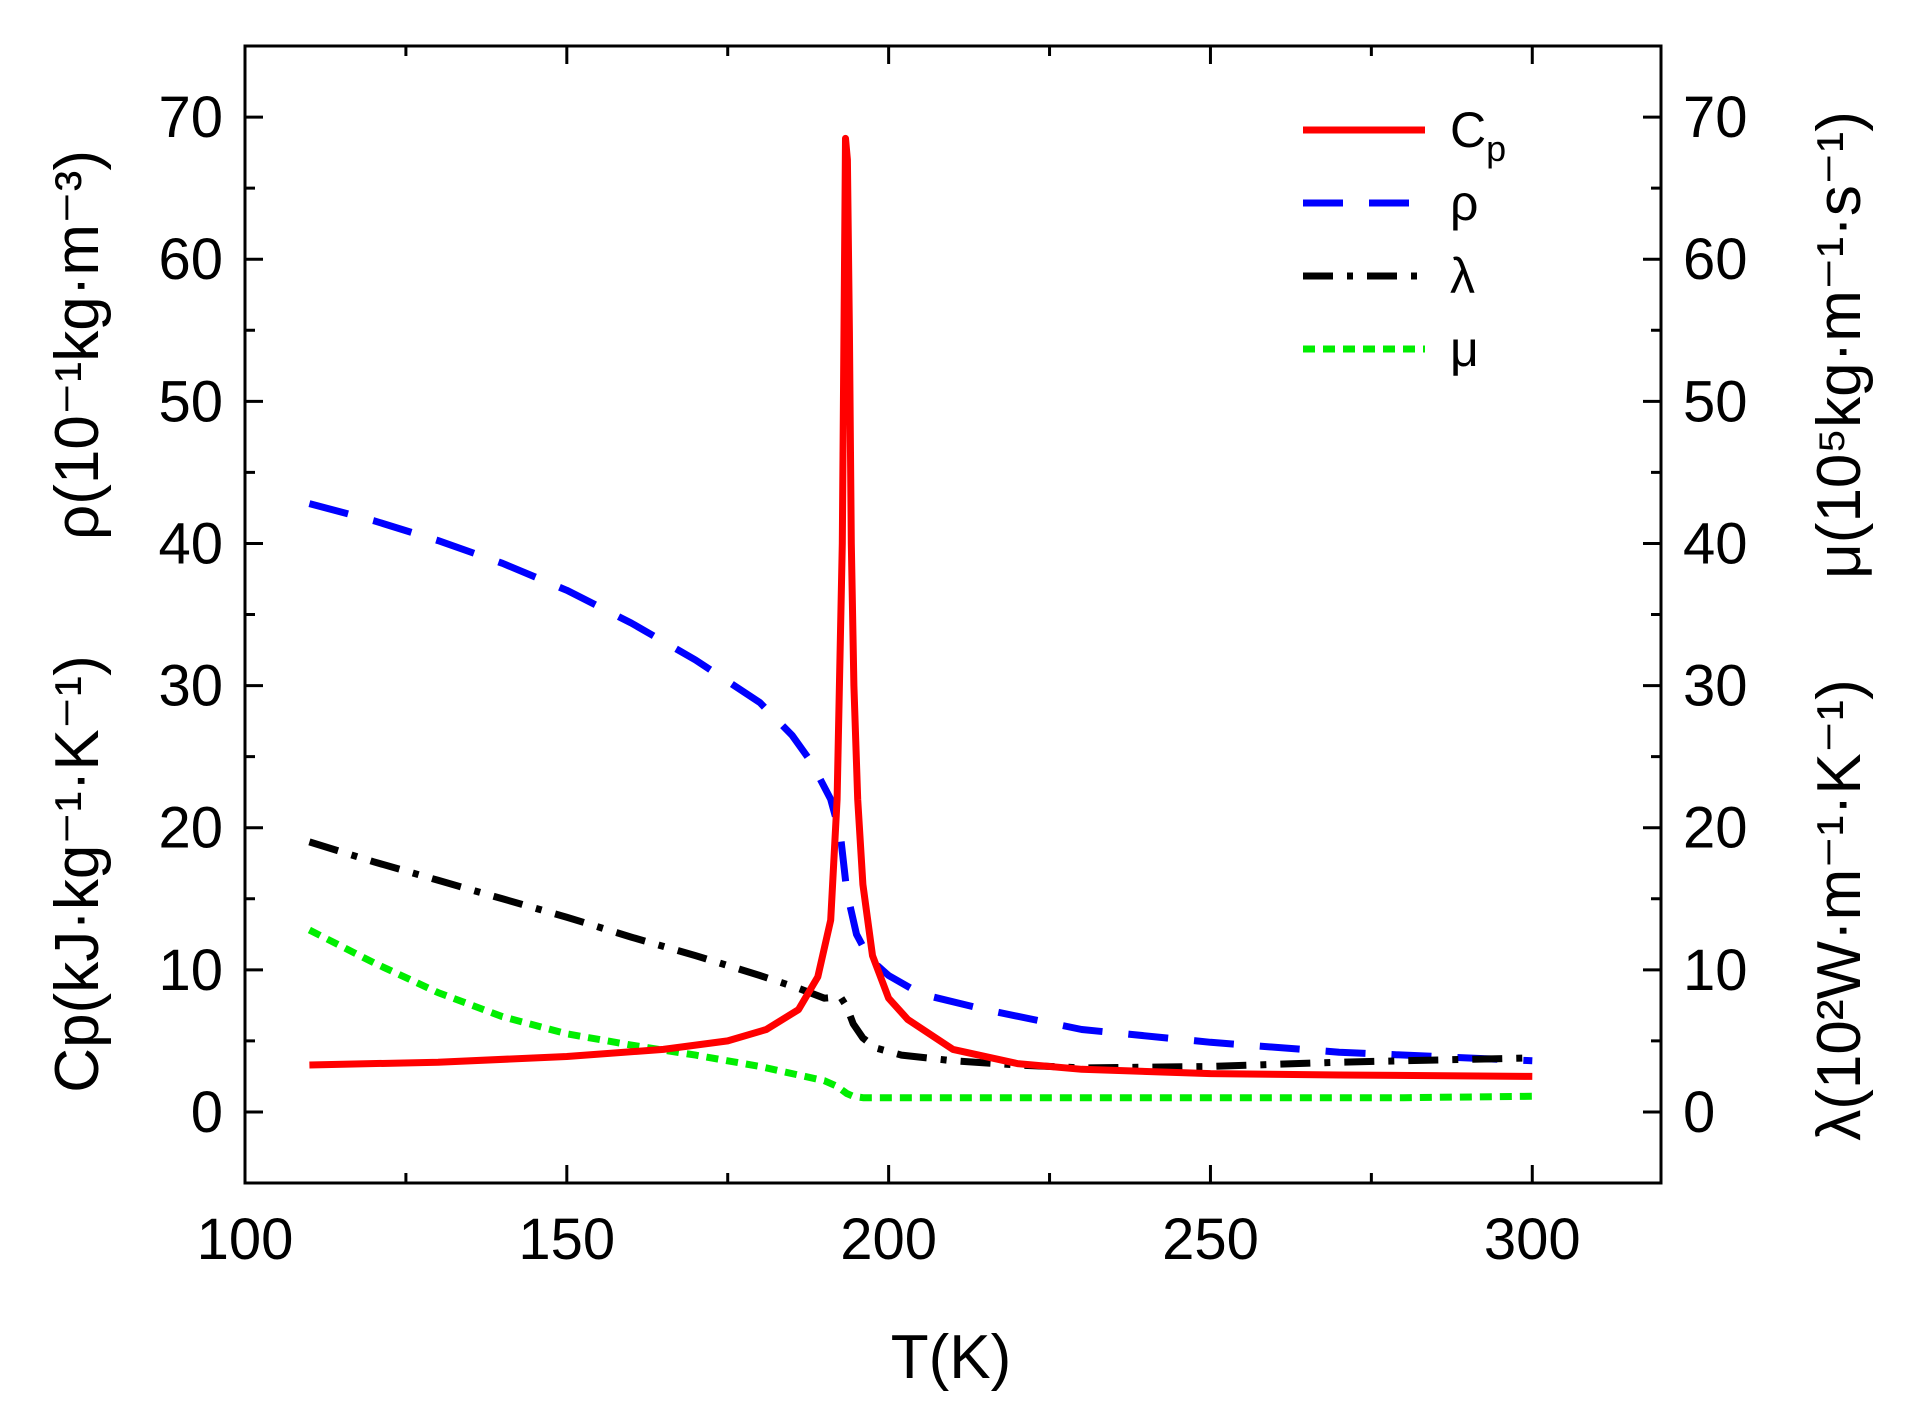 The image size is (1910, 1419). What do you see at coordinates (1715, 686) in the screenshot?
I see `y-tick-label-right: 30` at bounding box center [1715, 686].